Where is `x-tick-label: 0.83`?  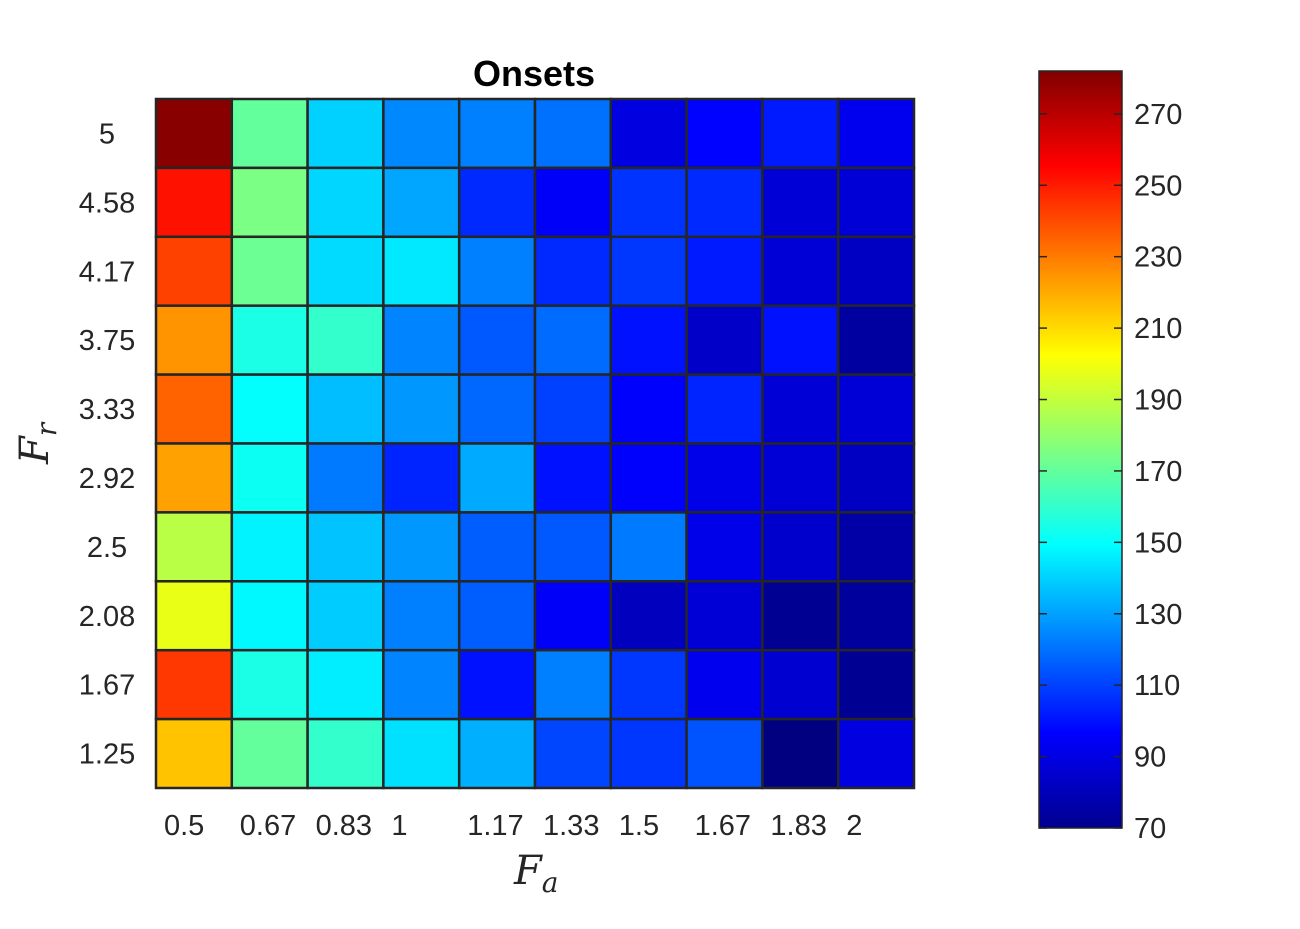 x-tick-label: 0.83 is located at coordinates (344, 826).